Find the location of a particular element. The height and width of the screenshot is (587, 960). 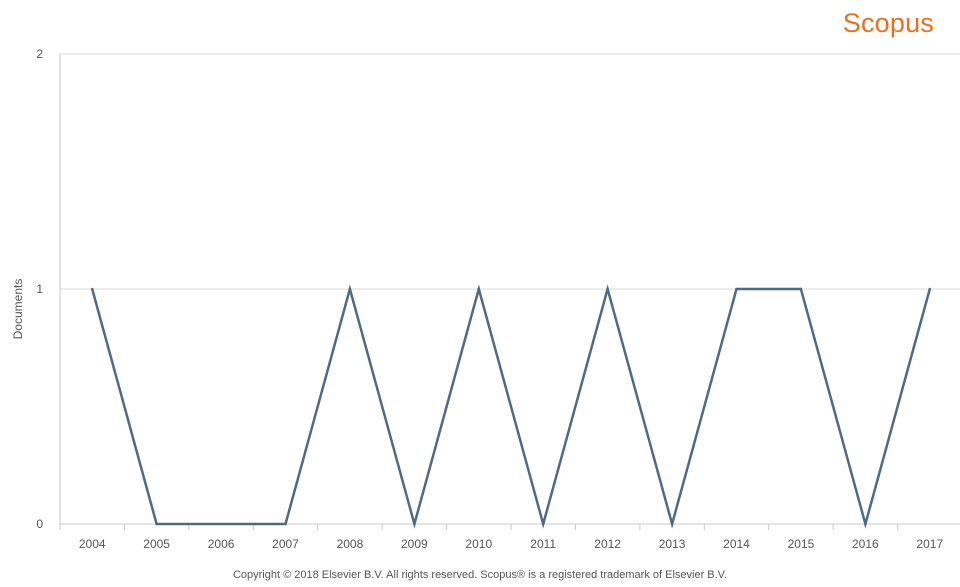

data-point-2007 is located at coordinates (285, 524).